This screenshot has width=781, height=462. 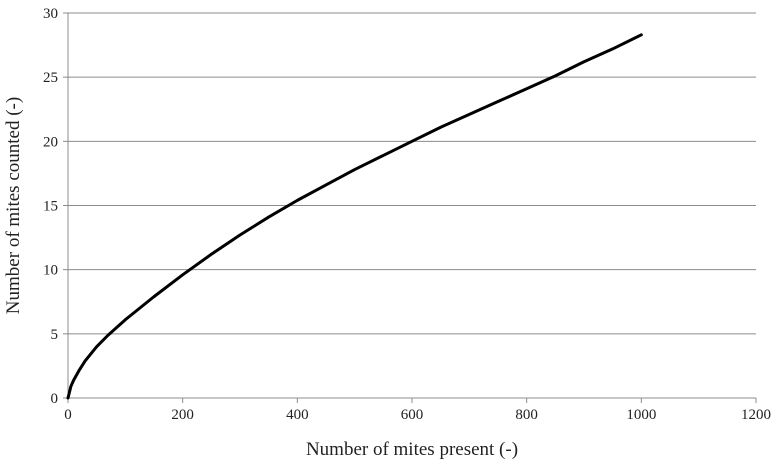 I want to click on y-tick-label: 15, so click(x=50, y=207).